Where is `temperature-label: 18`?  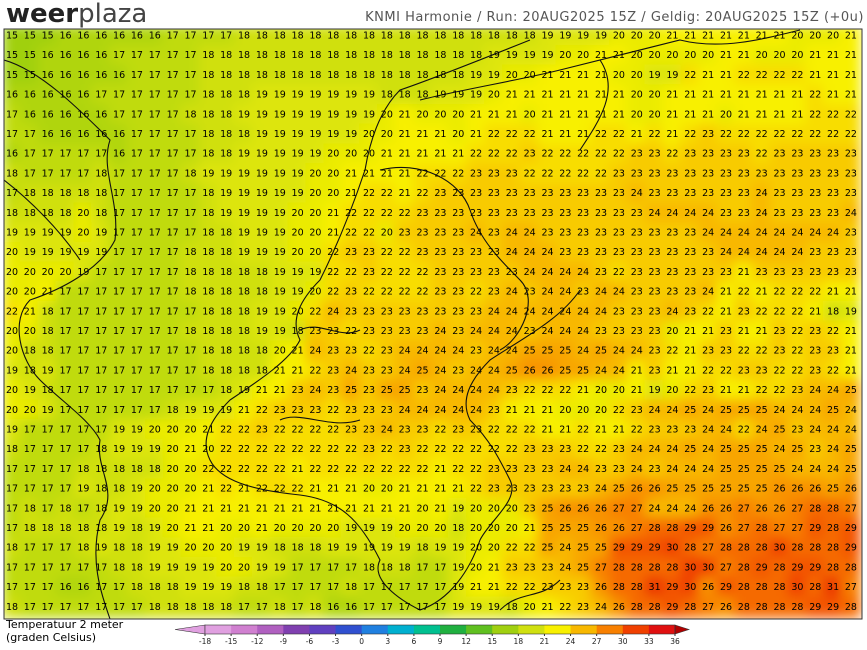
temperature-label: 18 is located at coordinates (423, 75).